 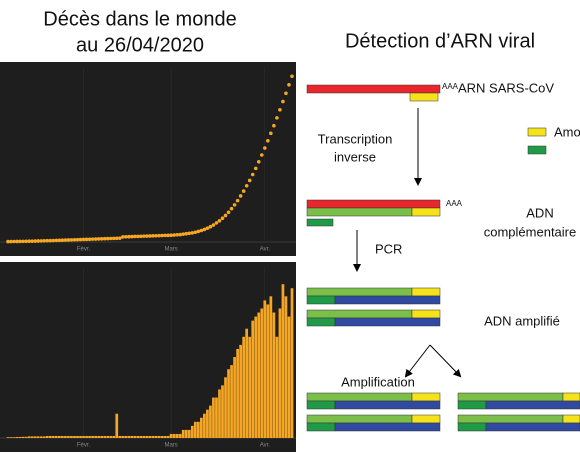 I want to click on label: complémentaire, so click(x=530, y=231).